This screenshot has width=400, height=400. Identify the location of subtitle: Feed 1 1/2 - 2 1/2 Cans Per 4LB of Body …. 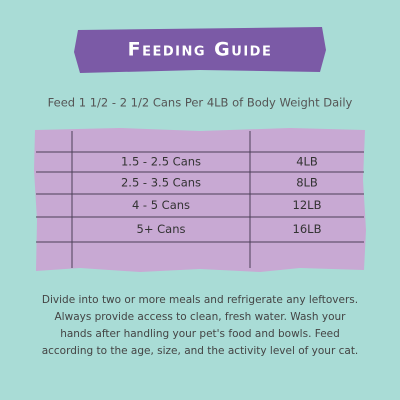
(200, 103).